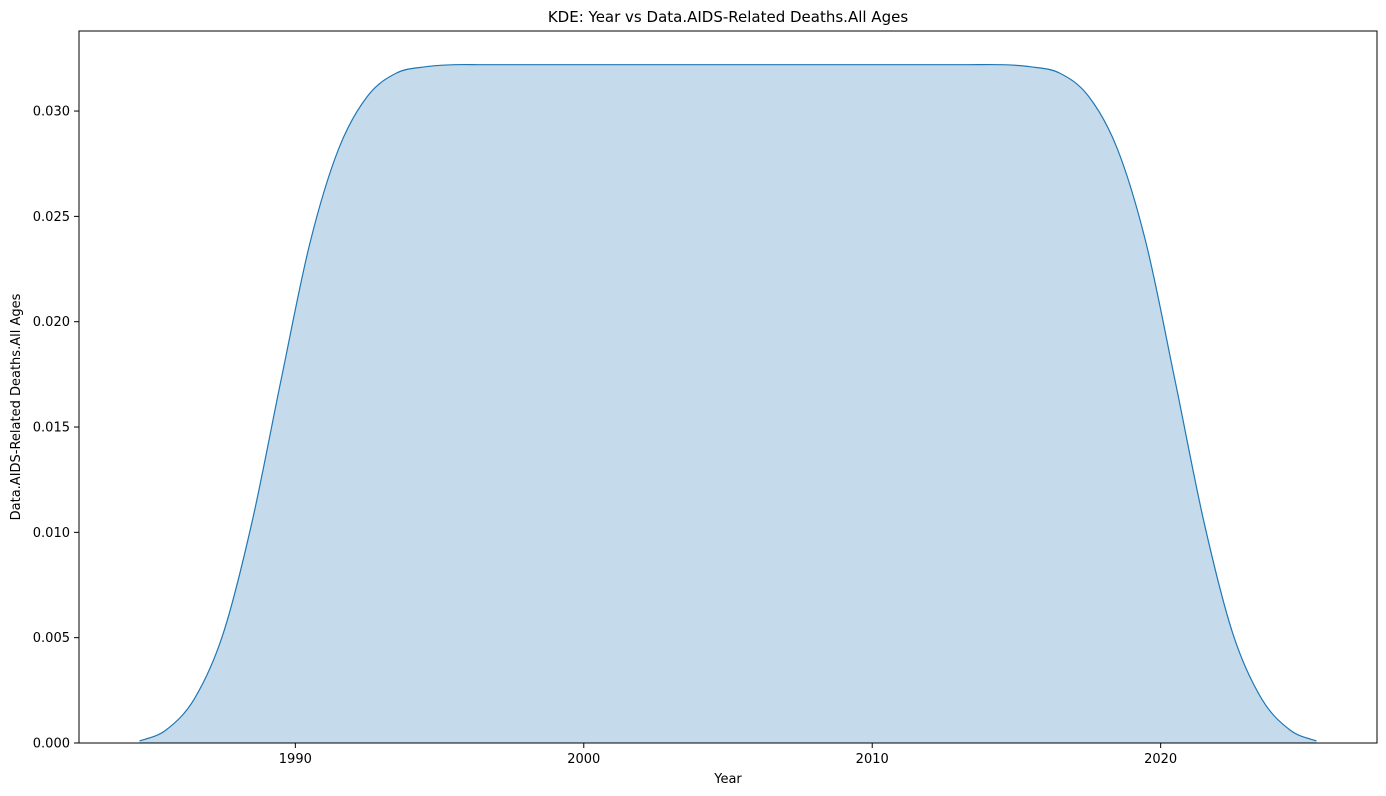 The height and width of the screenshot is (796, 1386). Describe the element at coordinates (51, 638) in the screenshot. I see `y-tick-label: 0.005` at that location.